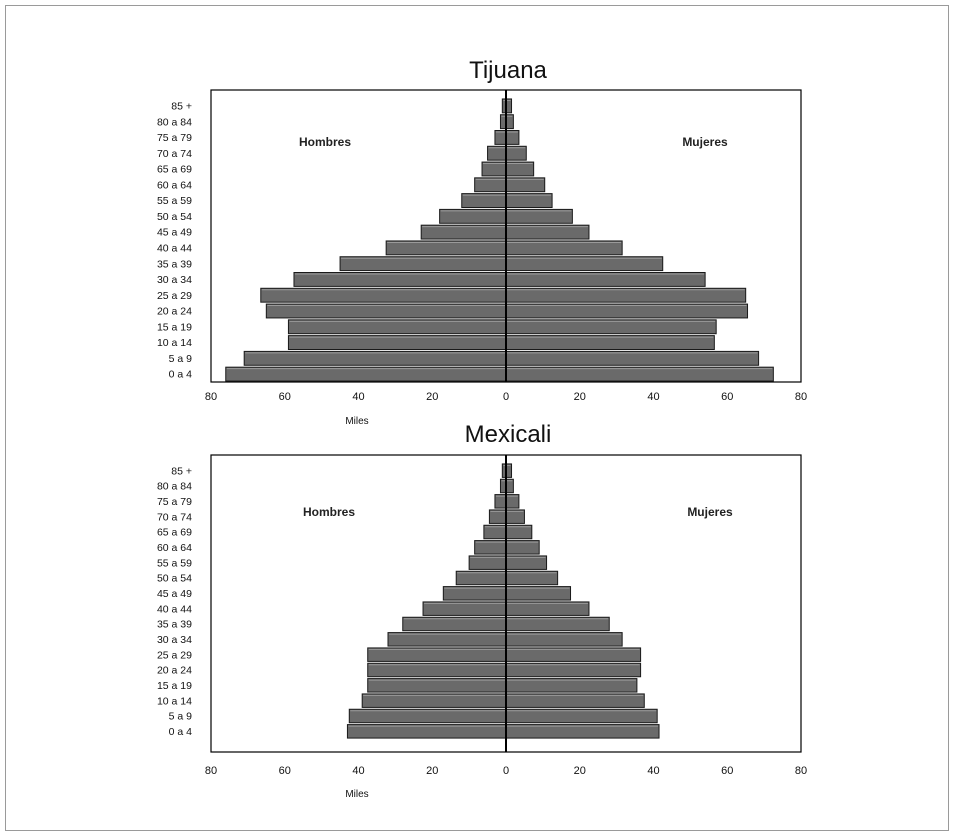 The height and width of the screenshot is (837, 955). Describe the element at coordinates (508, 434) in the screenshot. I see `chart-title: Mexicali` at that location.